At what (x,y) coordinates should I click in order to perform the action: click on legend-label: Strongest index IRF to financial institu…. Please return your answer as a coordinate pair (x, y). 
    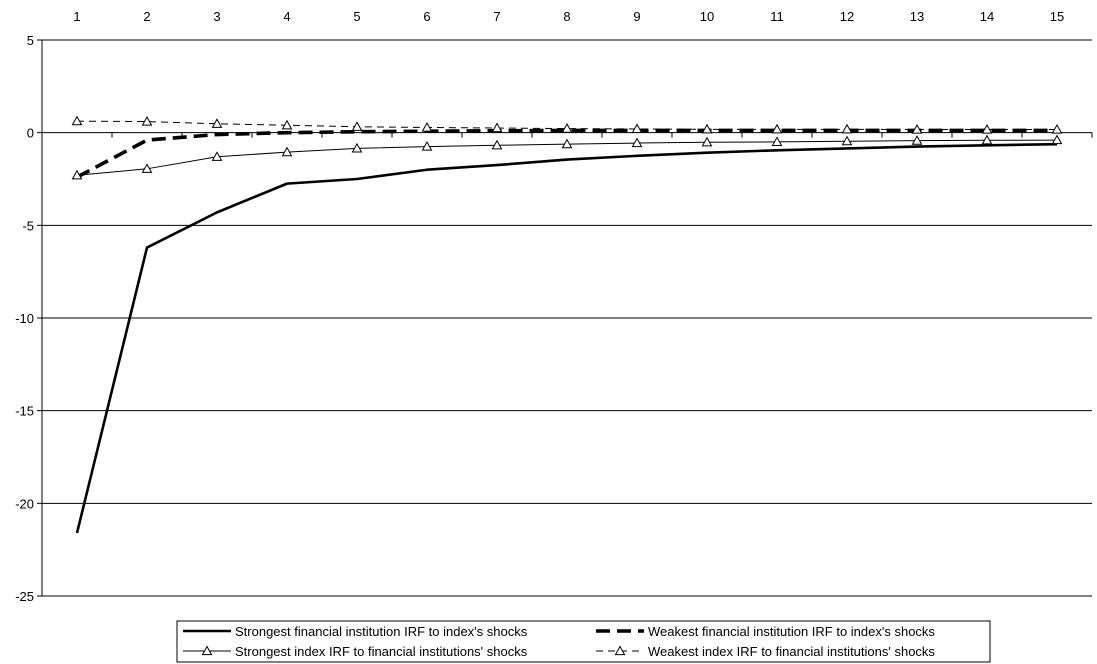
    Looking at the image, I should click on (381, 651).